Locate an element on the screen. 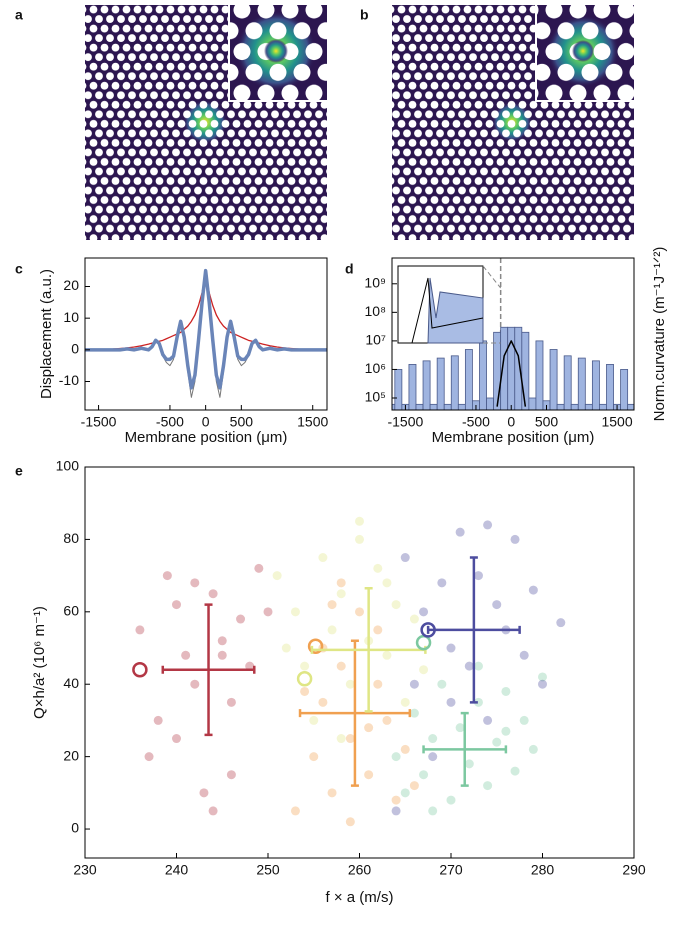  x-tick-label: 230 is located at coordinates (85, 870).